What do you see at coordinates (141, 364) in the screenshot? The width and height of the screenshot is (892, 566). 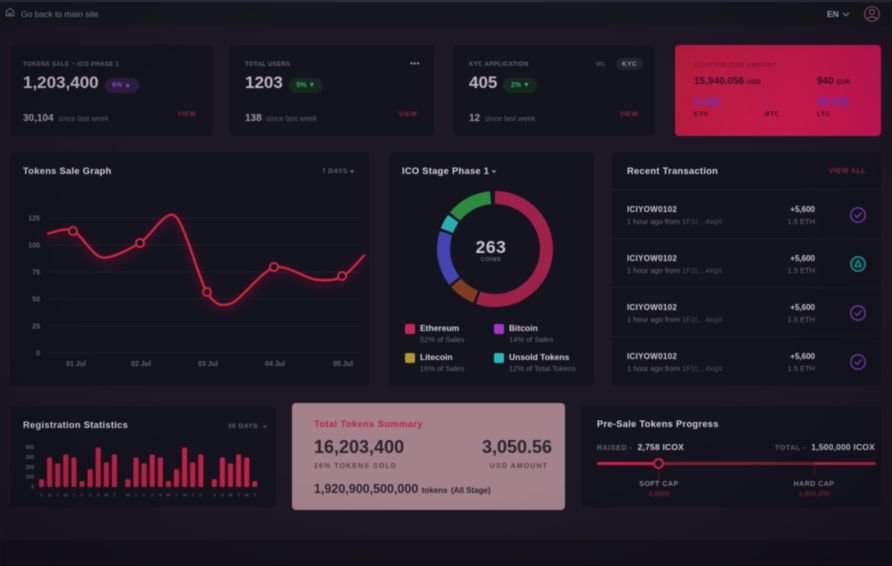 I see `svg-text: 02 Jul` at bounding box center [141, 364].